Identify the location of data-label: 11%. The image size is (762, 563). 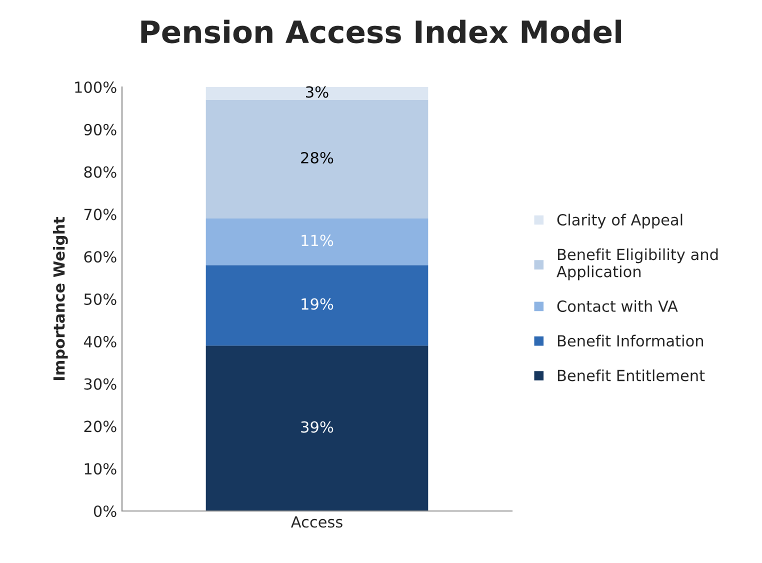
(318, 240).